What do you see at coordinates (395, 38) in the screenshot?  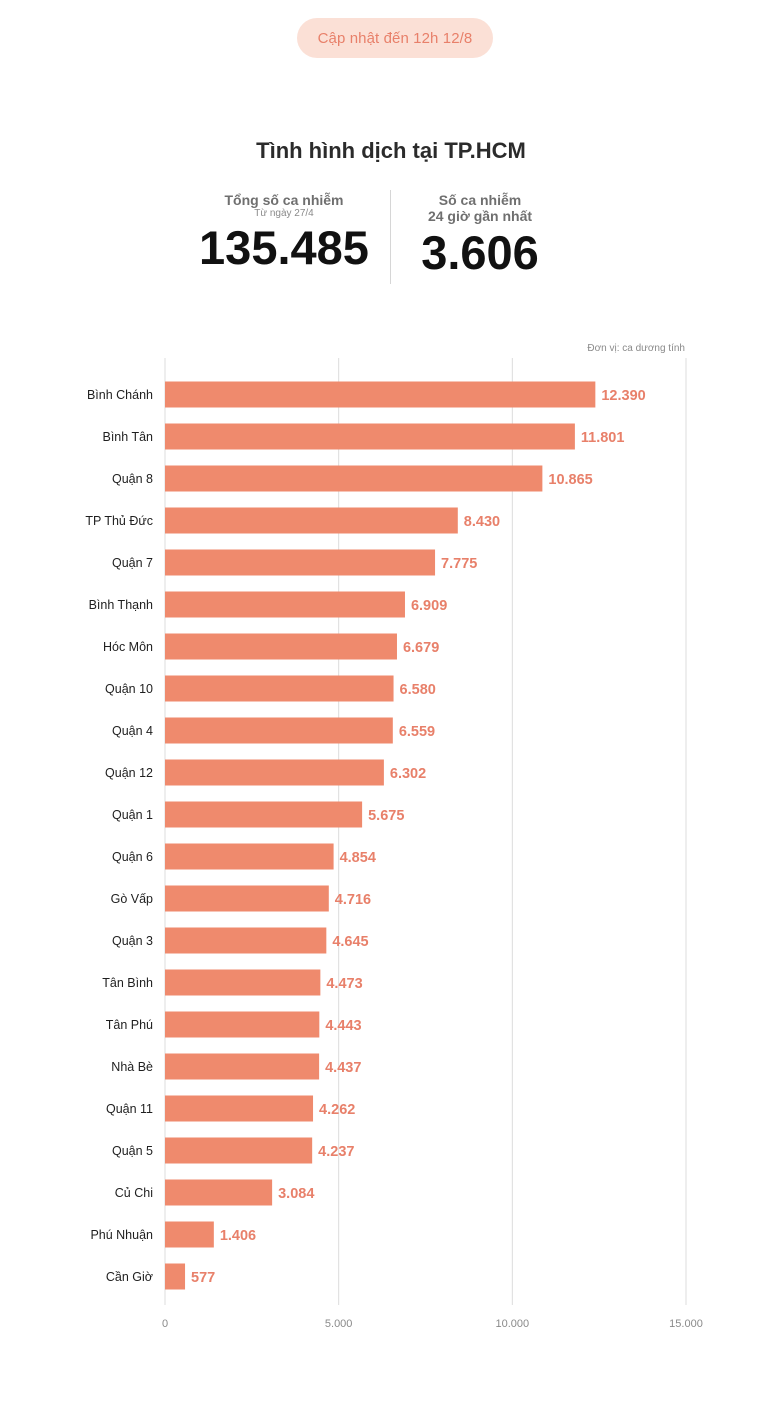 I see `update-time-badge: Cập nhật đến 12h 12/8` at bounding box center [395, 38].